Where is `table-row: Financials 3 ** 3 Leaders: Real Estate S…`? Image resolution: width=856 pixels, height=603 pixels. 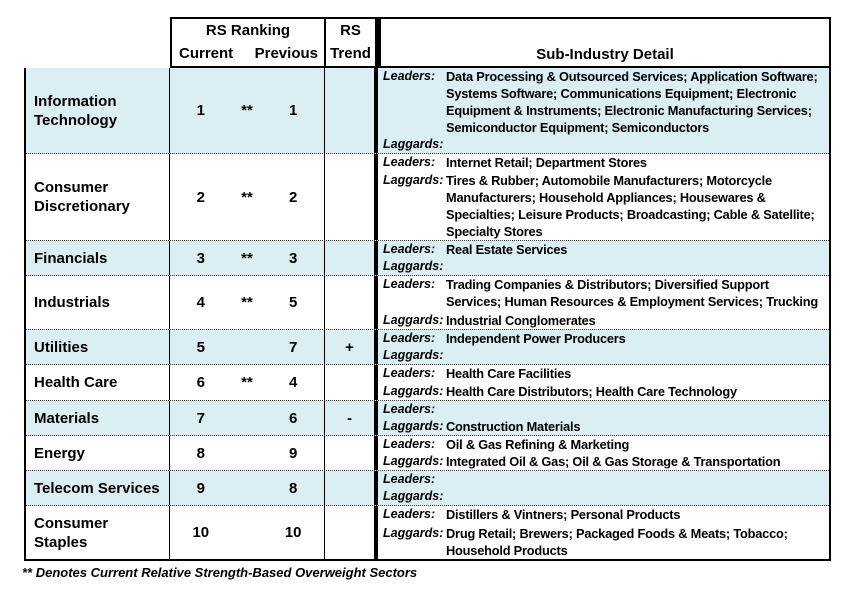 table-row: Financials 3 ** 3 Leaders: Real Estate S… is located at coordinates (427, 258).